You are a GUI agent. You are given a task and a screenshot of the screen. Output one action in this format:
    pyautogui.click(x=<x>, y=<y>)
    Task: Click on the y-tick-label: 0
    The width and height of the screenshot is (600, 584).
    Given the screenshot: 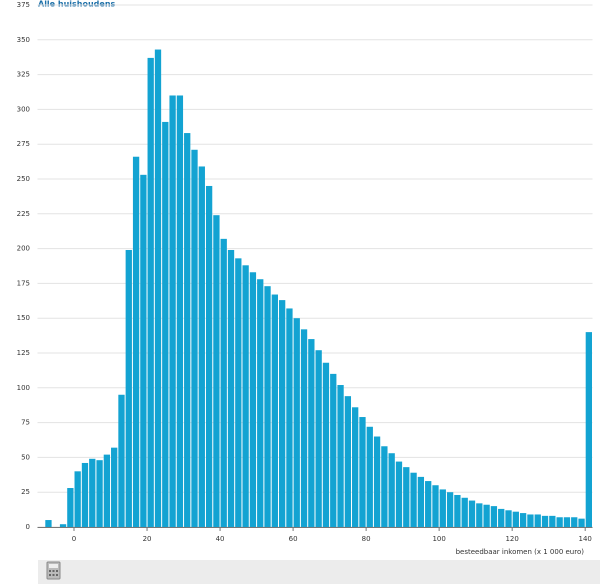 What is the action you would take?
    pyautogui.click(x=28, y=527)
    